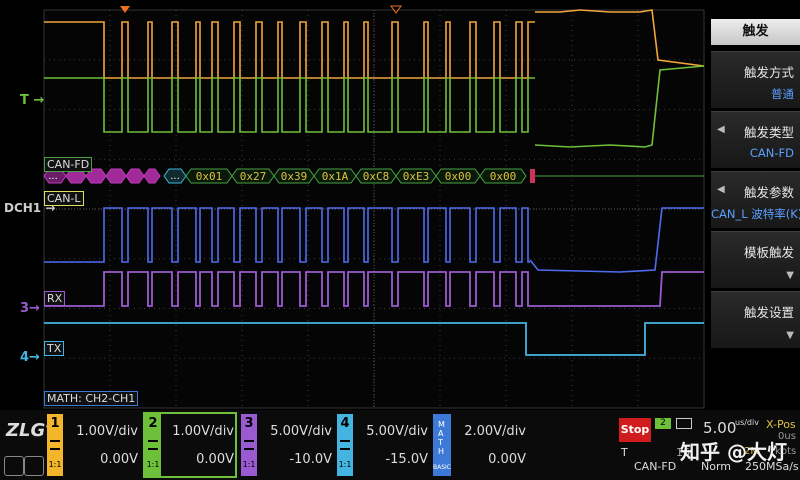  I want to click on trigger-source-badge: 2, so click(663, 423).